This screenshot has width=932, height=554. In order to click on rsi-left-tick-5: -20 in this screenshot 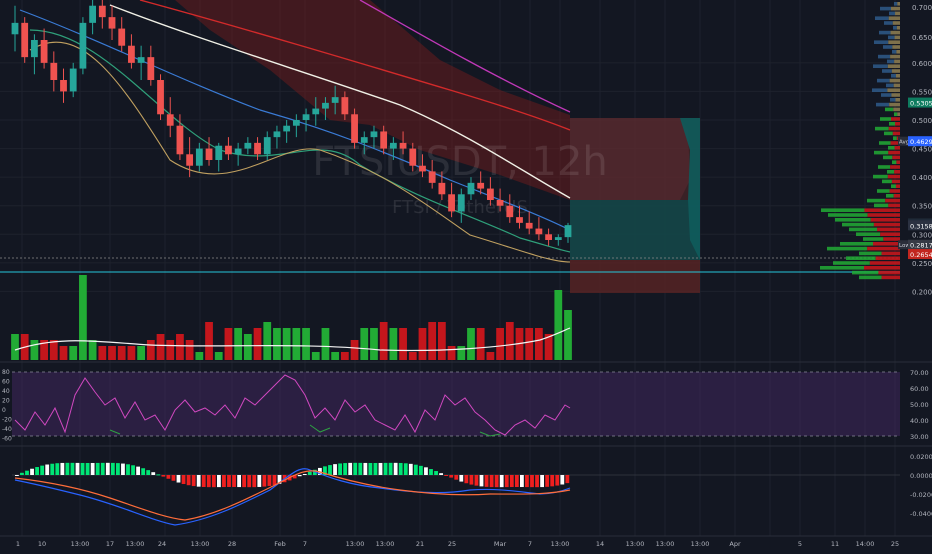, I will do `click(7, 420)`.